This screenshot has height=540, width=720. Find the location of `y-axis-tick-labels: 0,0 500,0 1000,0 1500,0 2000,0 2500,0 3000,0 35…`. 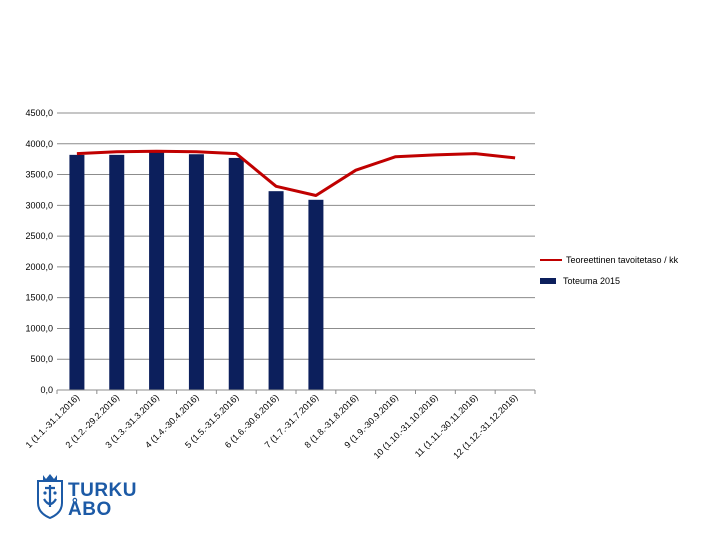

y-axis-tick-labels: 0,0 500,0 1000,0 1500,0 2000,0 2500,0 3000,0 35… is located at coordinates (39, 251).